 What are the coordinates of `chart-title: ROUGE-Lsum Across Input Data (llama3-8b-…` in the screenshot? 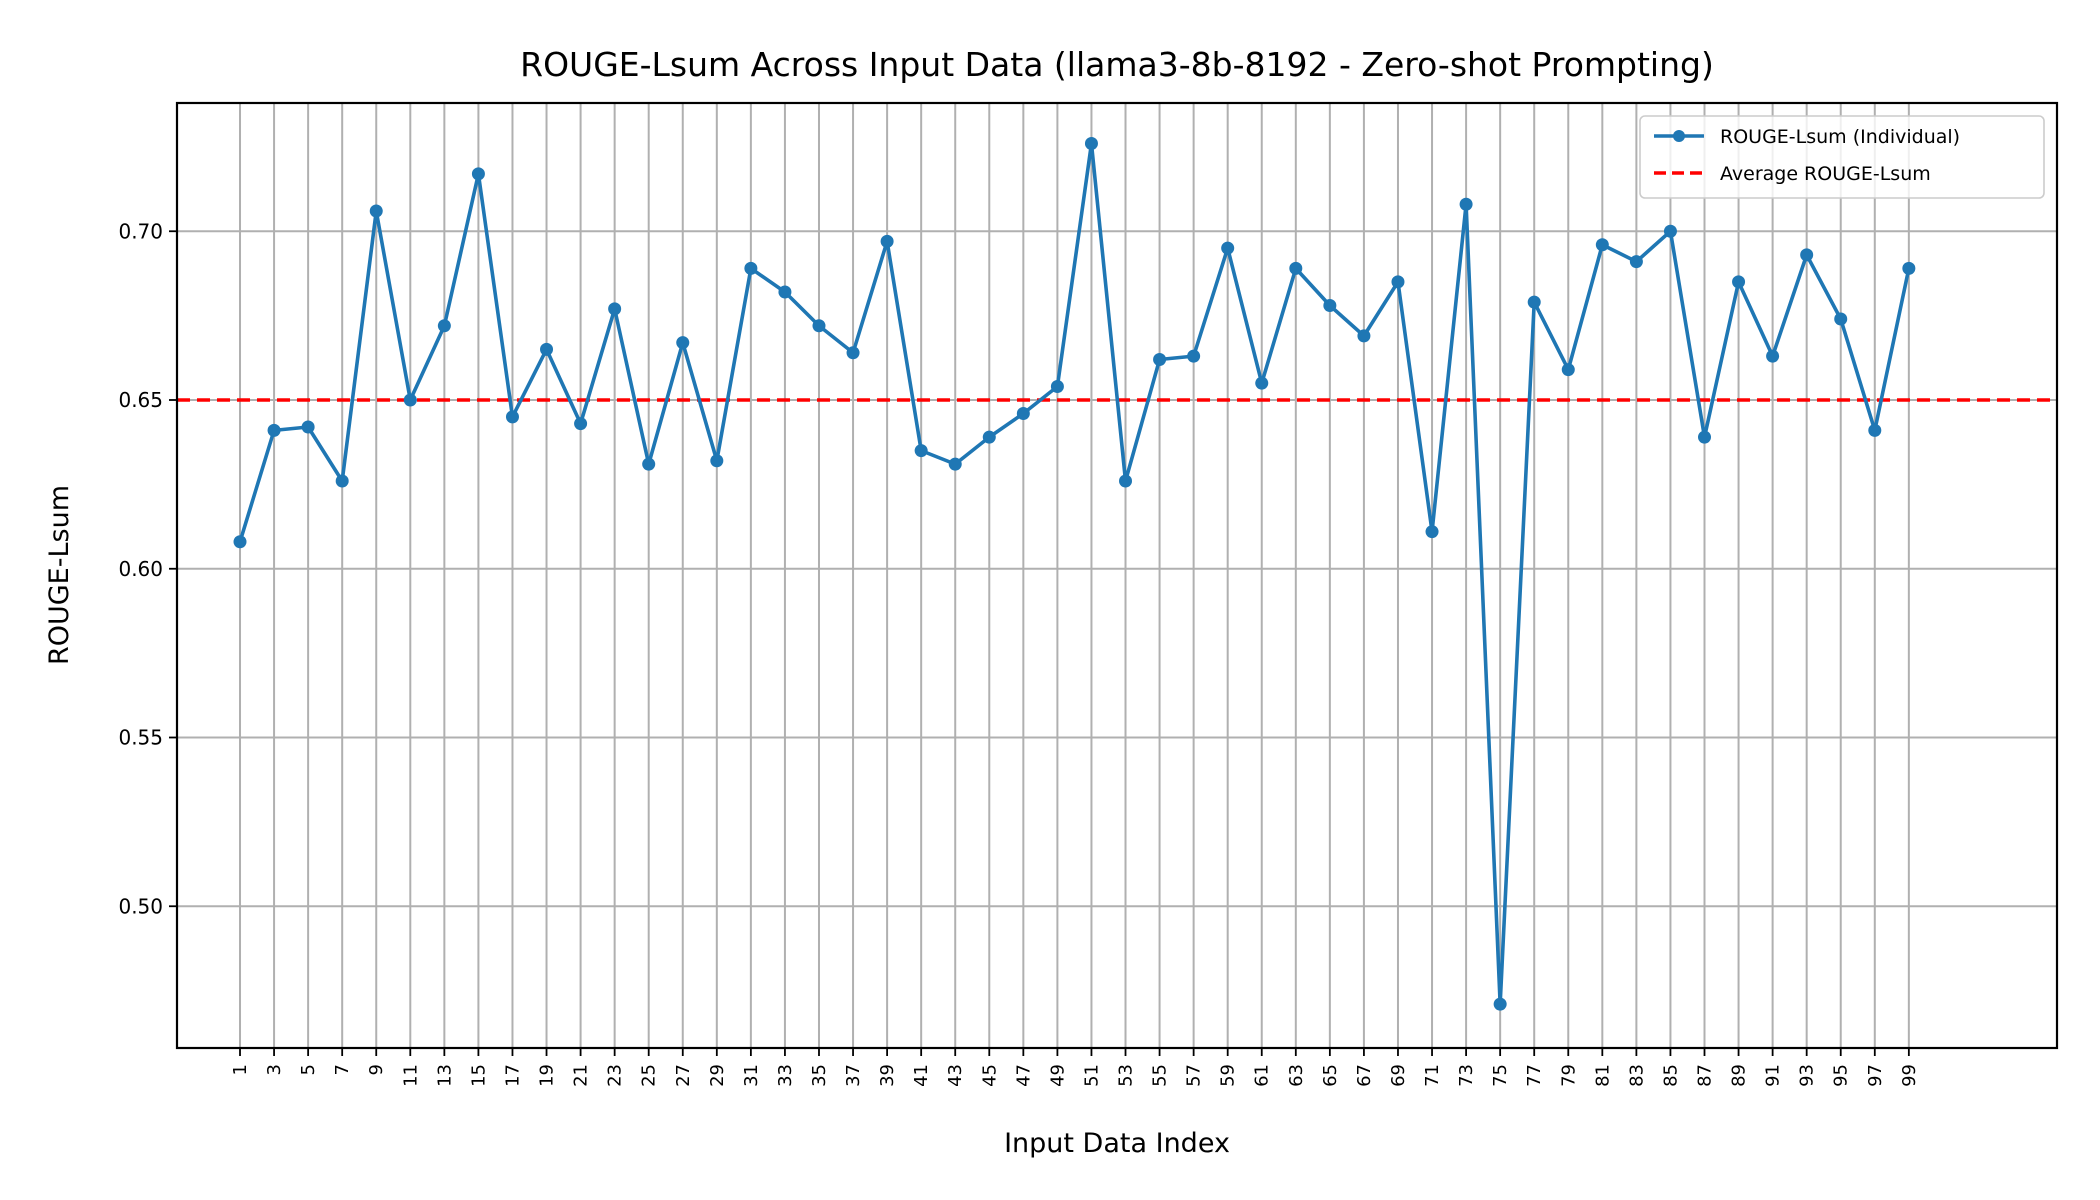 It's located at (1117, 64).